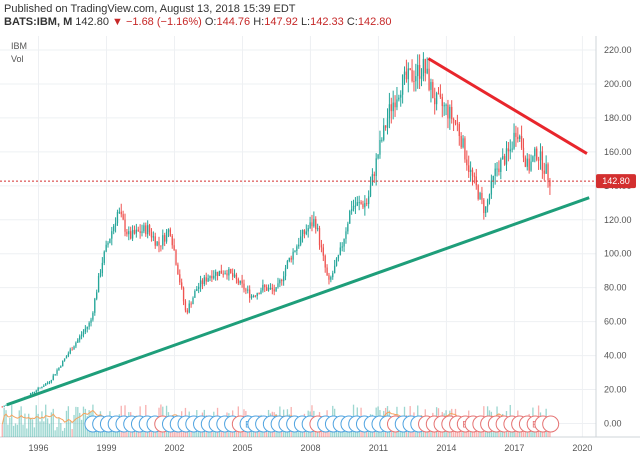 This screenshot has height=458, width=640. Describe the element at coordinates (378, 448) in the screenshot. I see `time-tick-label: 2011` at that location.